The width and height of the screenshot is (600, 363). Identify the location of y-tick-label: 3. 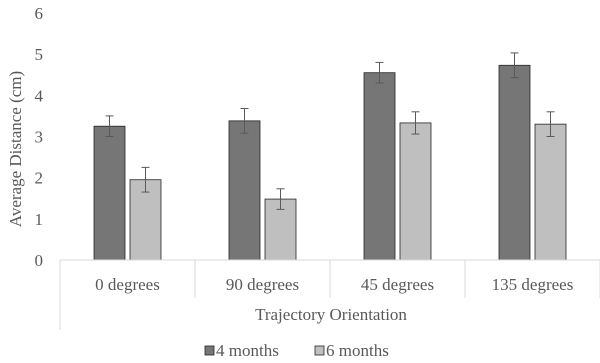
(39, 137).